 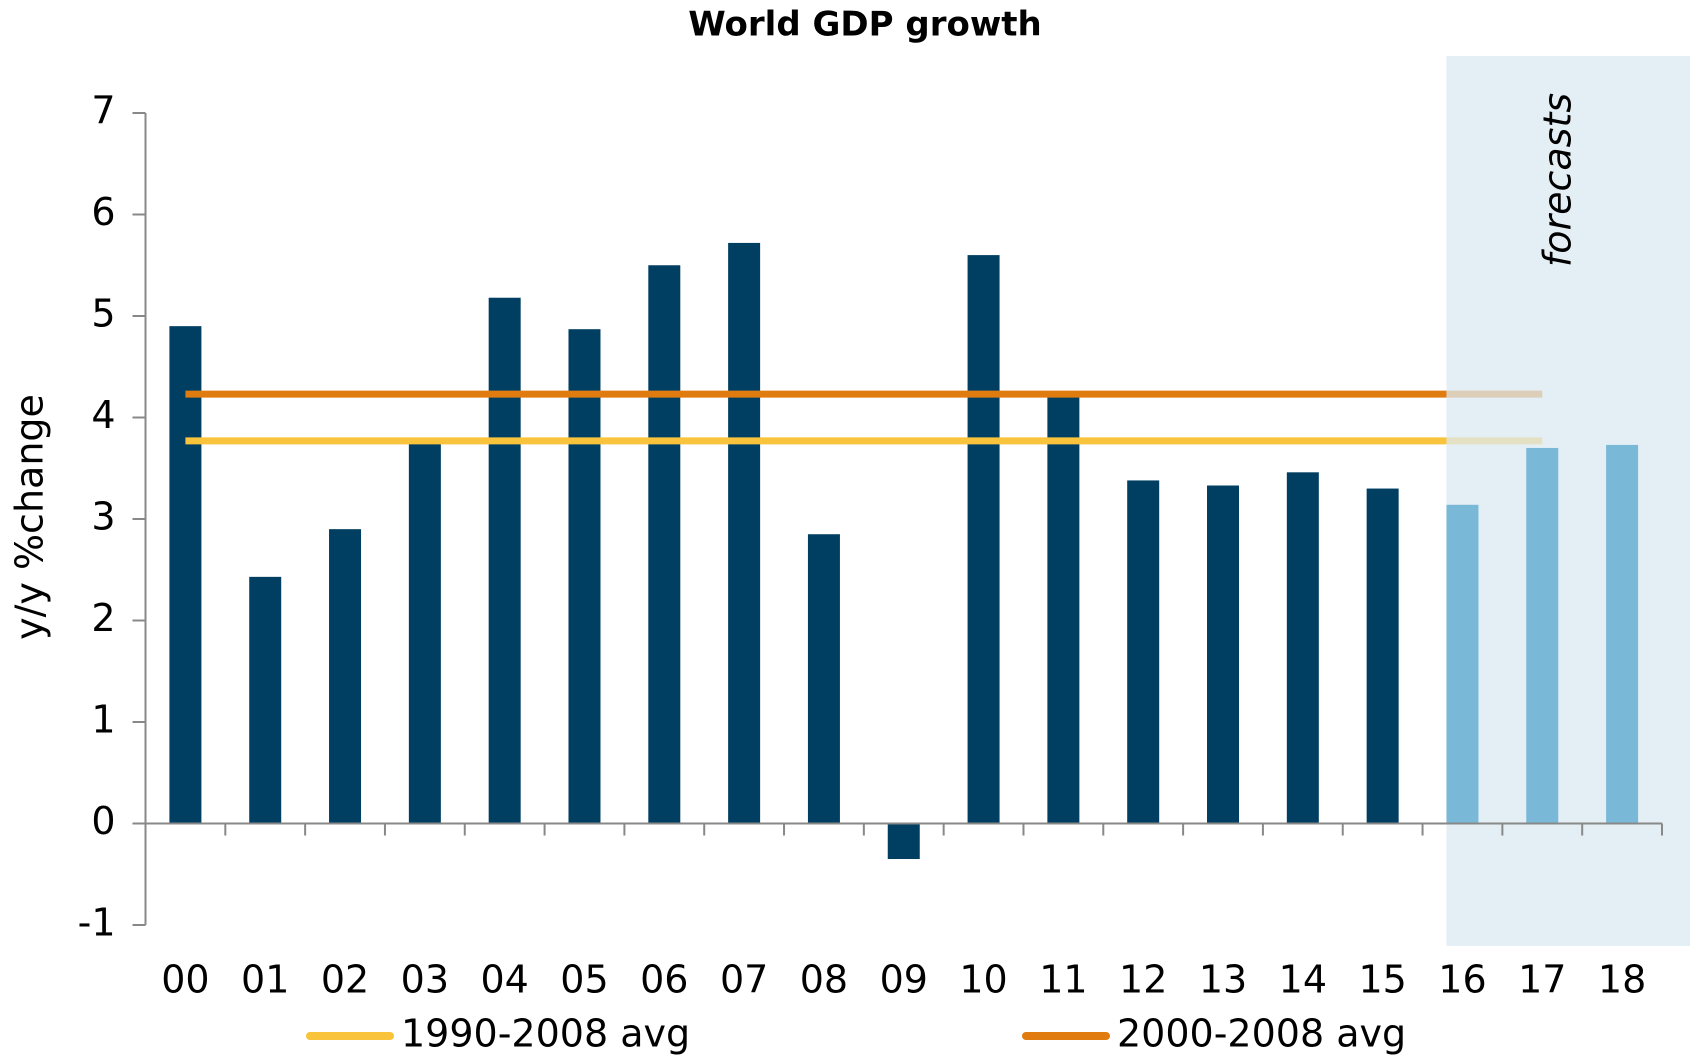 What do you see at coordinates (1143, 980) in the screenshot?
I see `x-tick-label: 12` at bounding box center [1143, 980].